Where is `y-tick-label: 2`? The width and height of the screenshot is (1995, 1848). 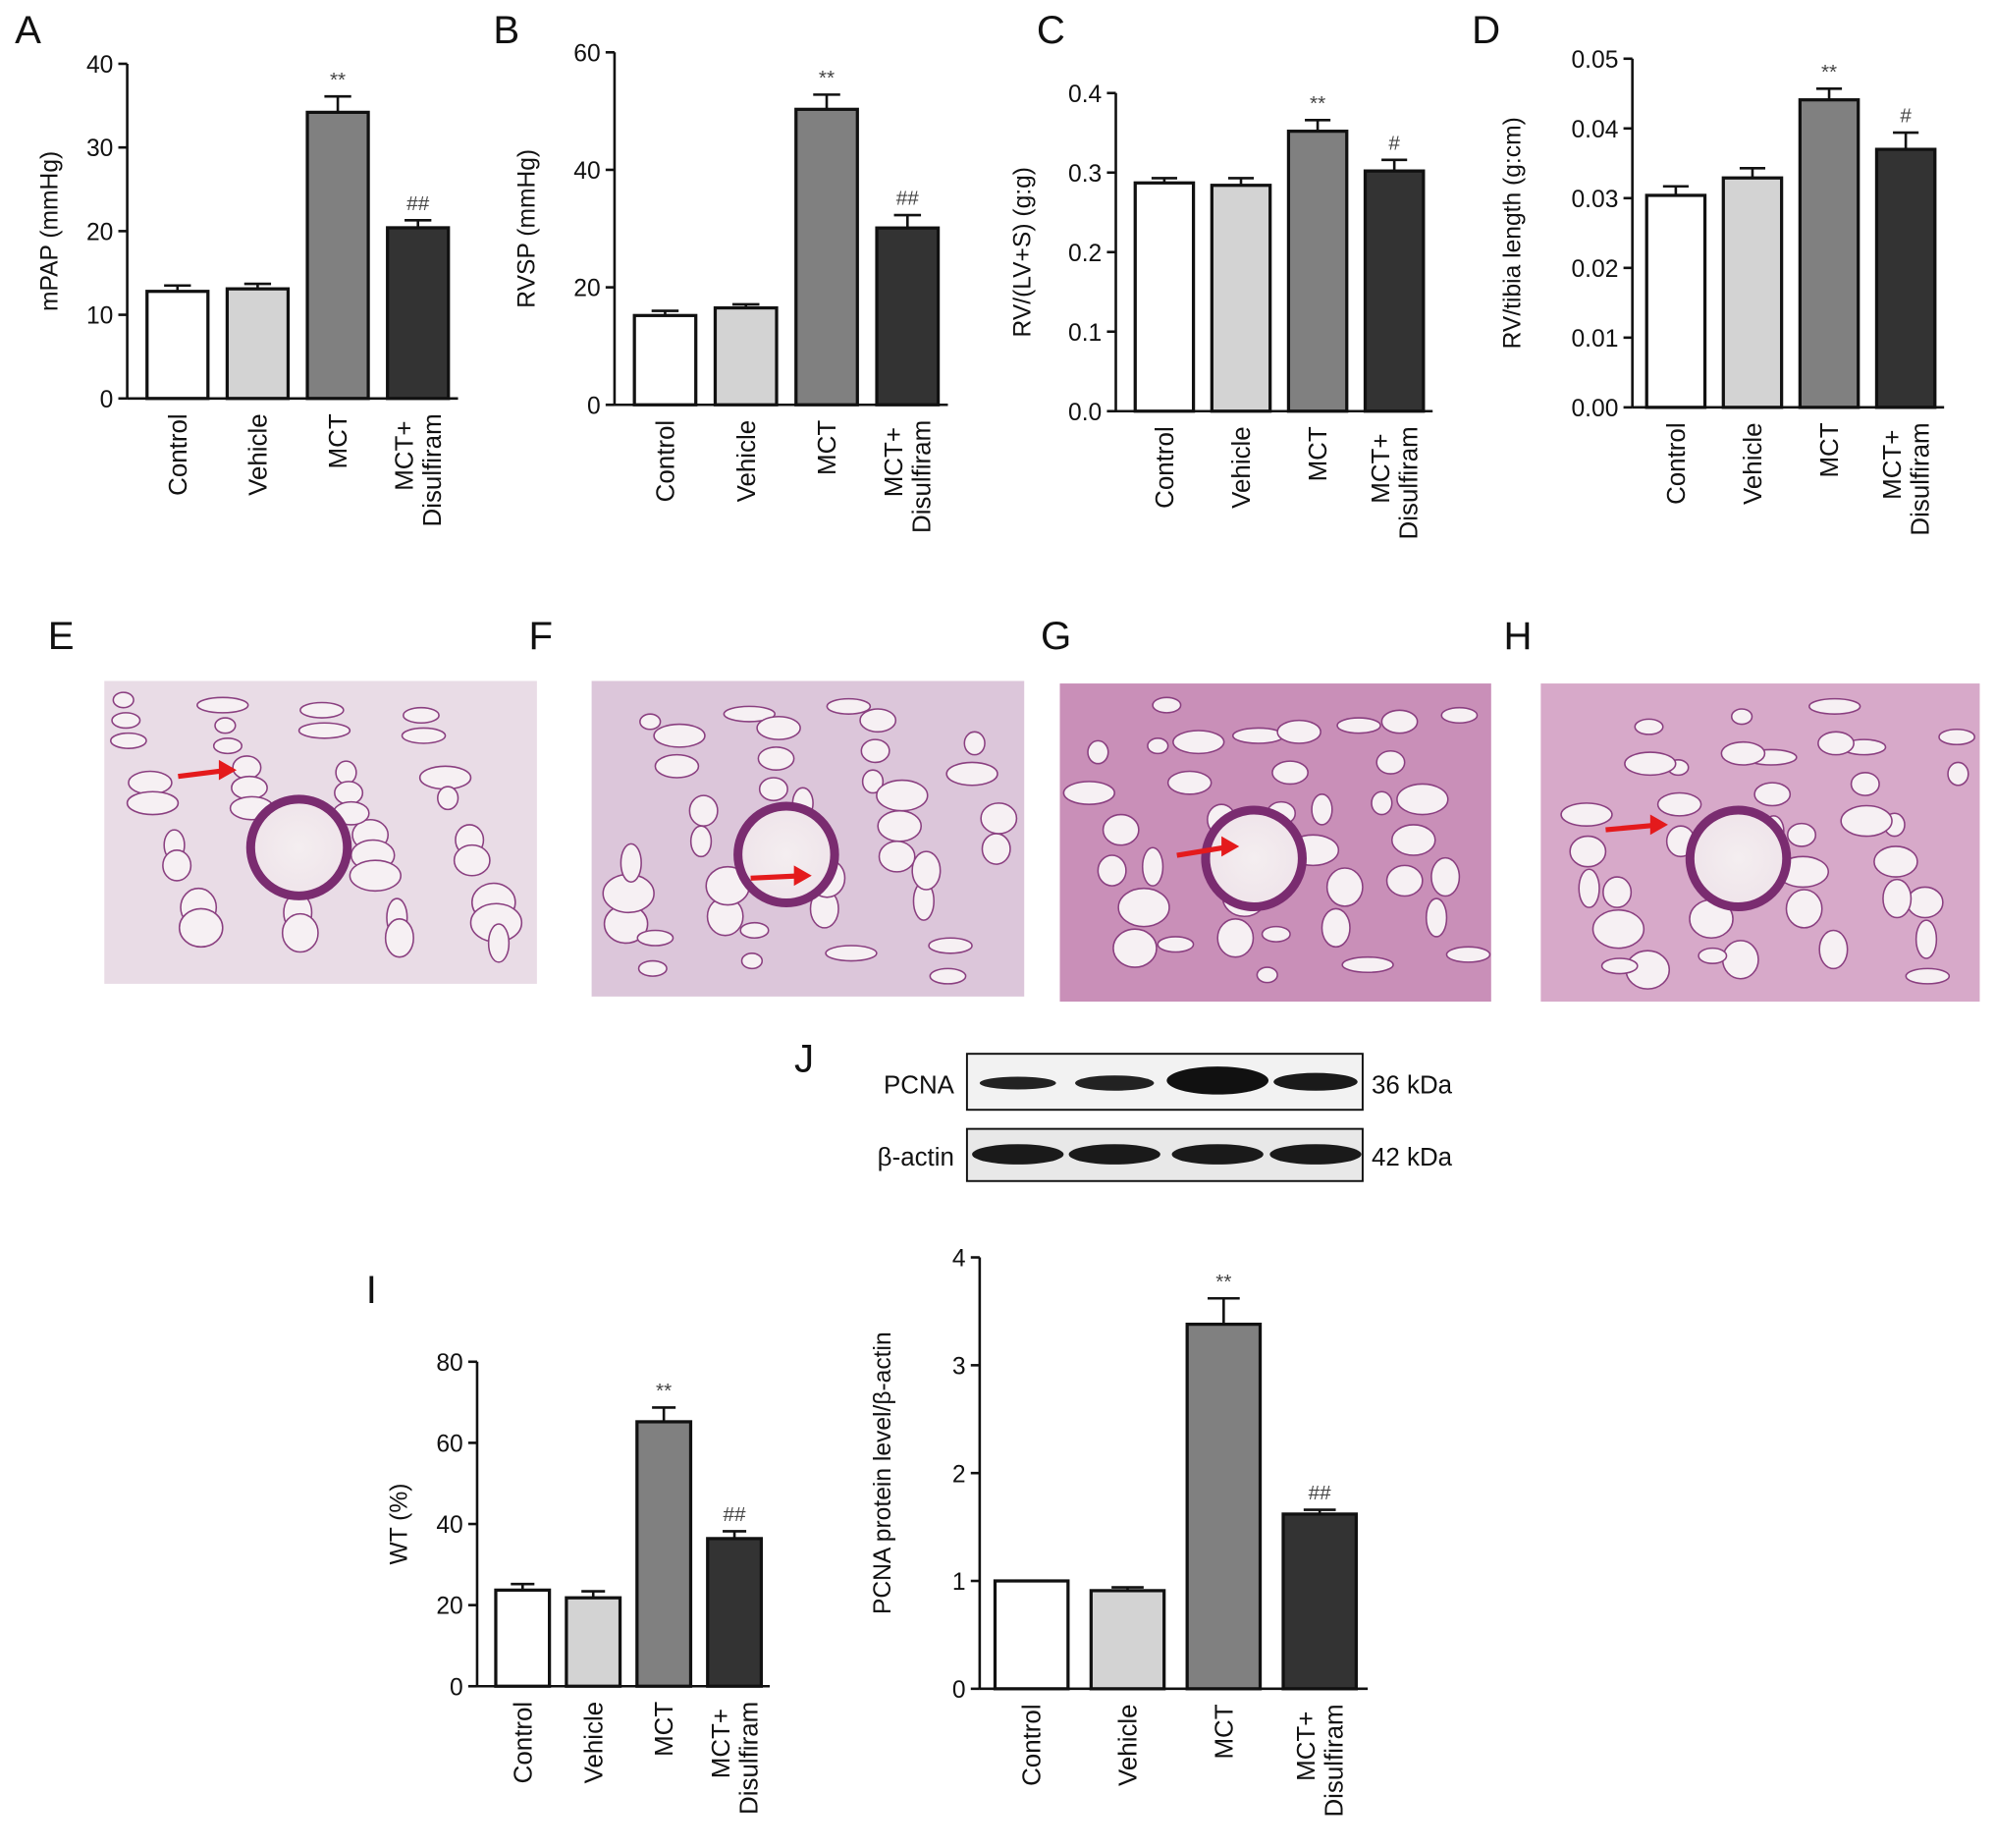 y-tick-label: 2 is located at coordinates (959, 1474).